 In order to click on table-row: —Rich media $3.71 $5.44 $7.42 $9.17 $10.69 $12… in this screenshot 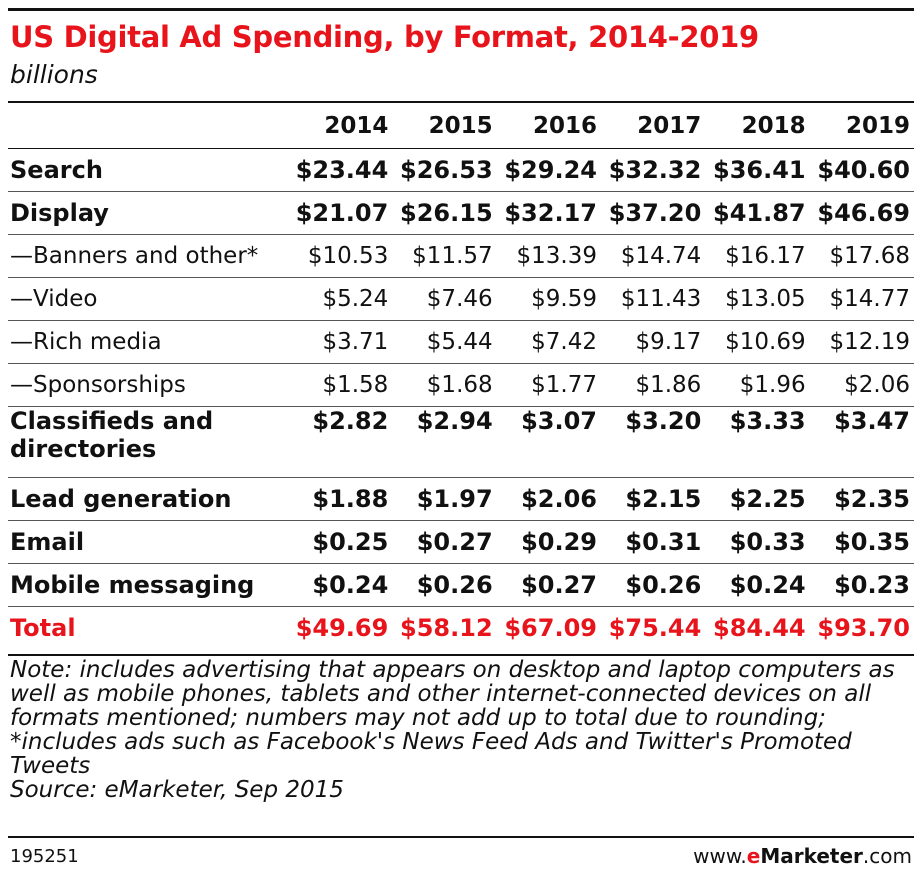, I will do `click(461, 342)`.